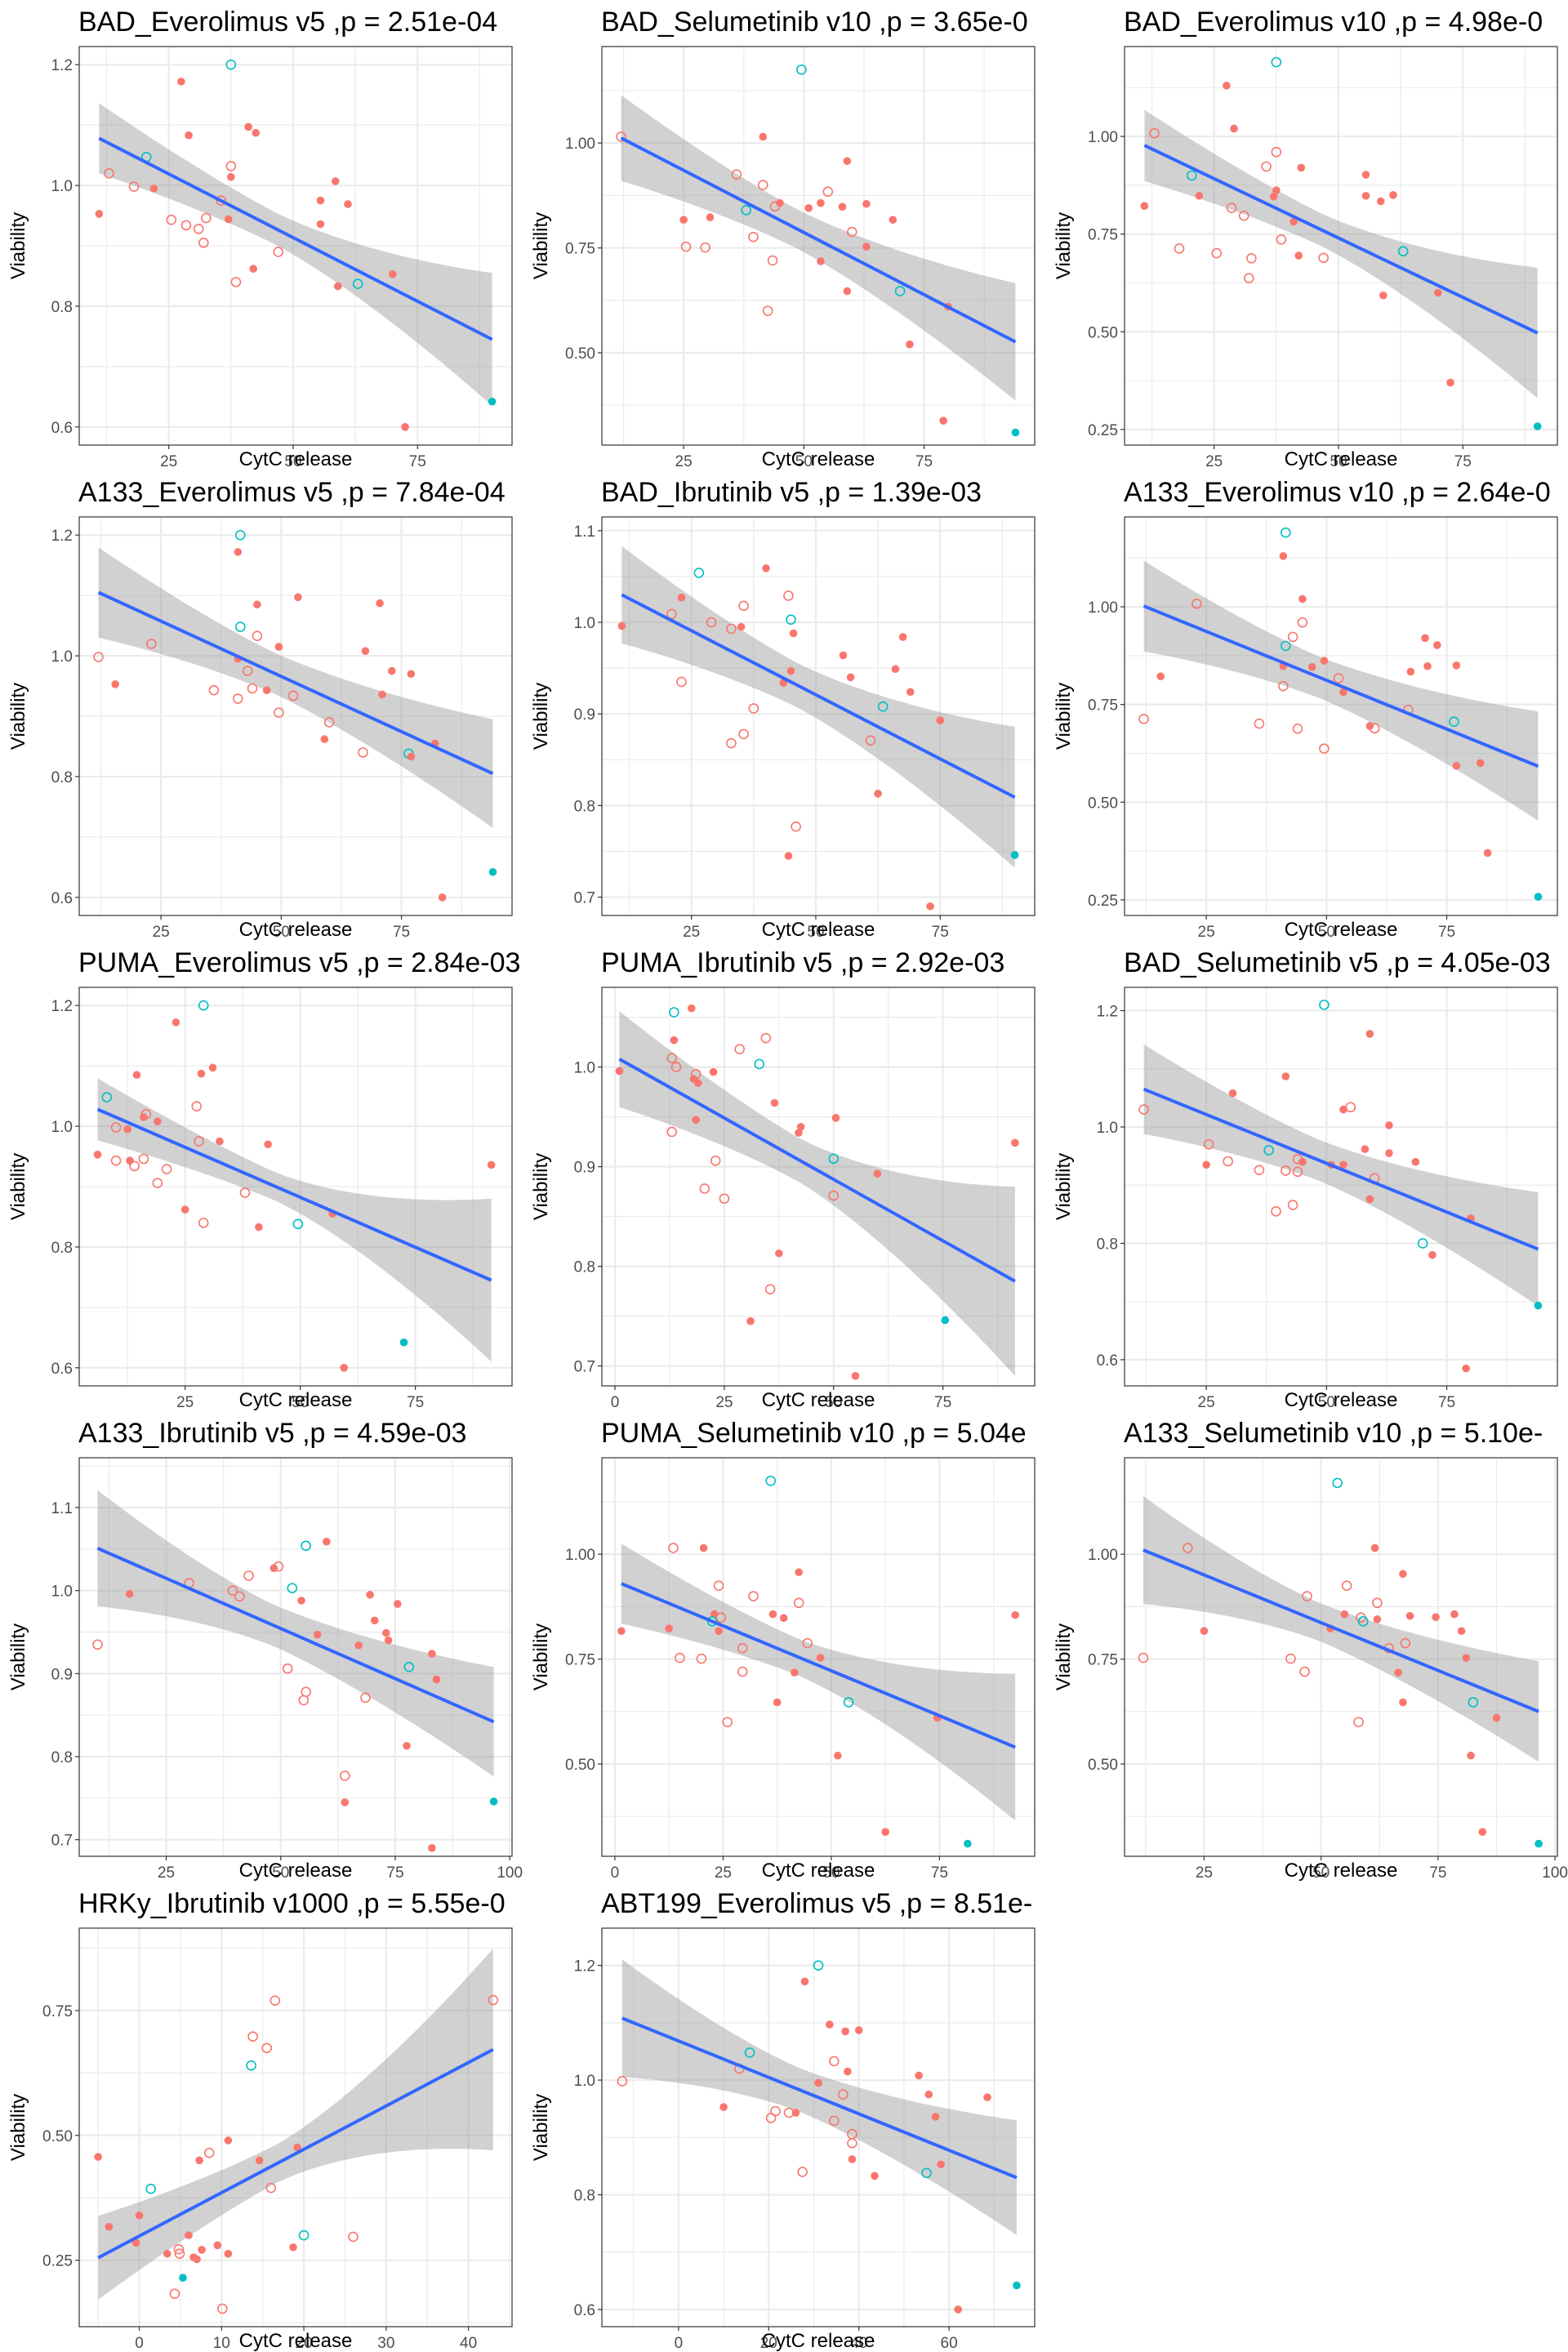 The image size is (1568, 2352). Describe the element at coordinates (803, 963) in the screenshot. I see `panel-title: PUMA_Ibrutinib v5 ,p = 2.92e-03` at that location.